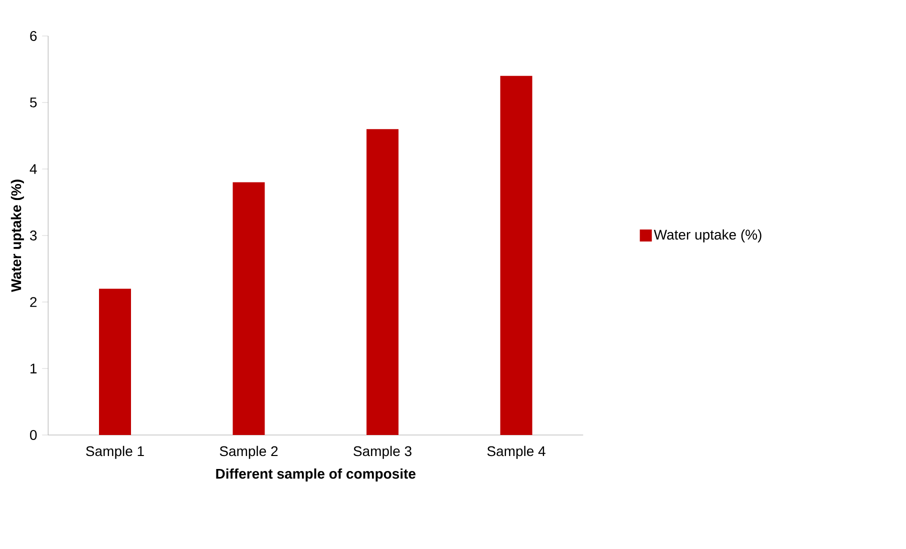 This screenshot has width=906, height=549. What do you see at coordinates (33, 169) in the screenshot?
I see `y-tick-label: 4` at bounding box center [33, 169].